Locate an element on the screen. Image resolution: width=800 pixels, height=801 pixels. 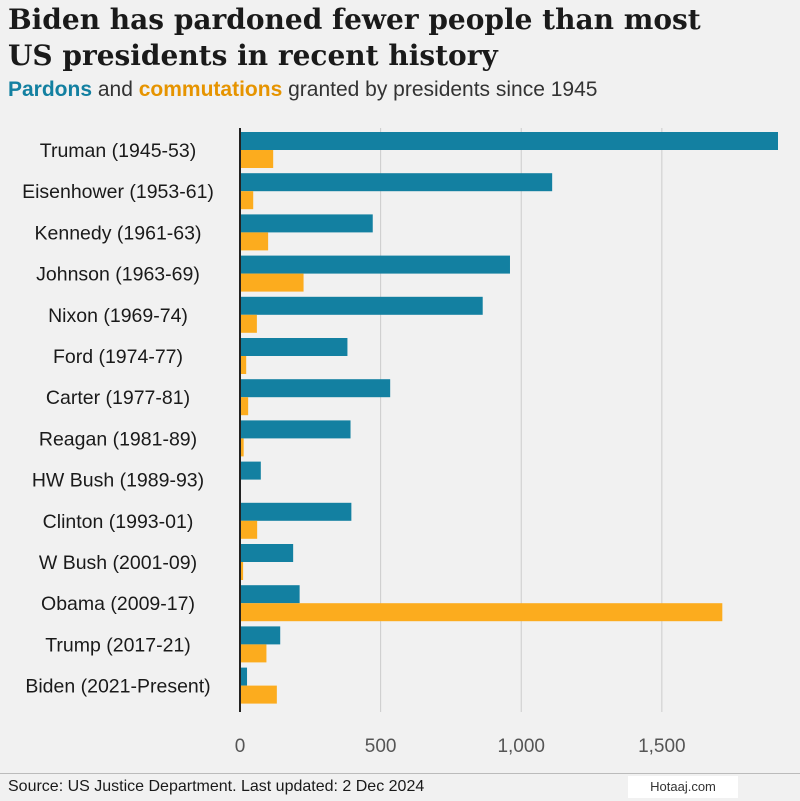
category-label: Johnson (1963-69) is located at coordinates (118, 275).